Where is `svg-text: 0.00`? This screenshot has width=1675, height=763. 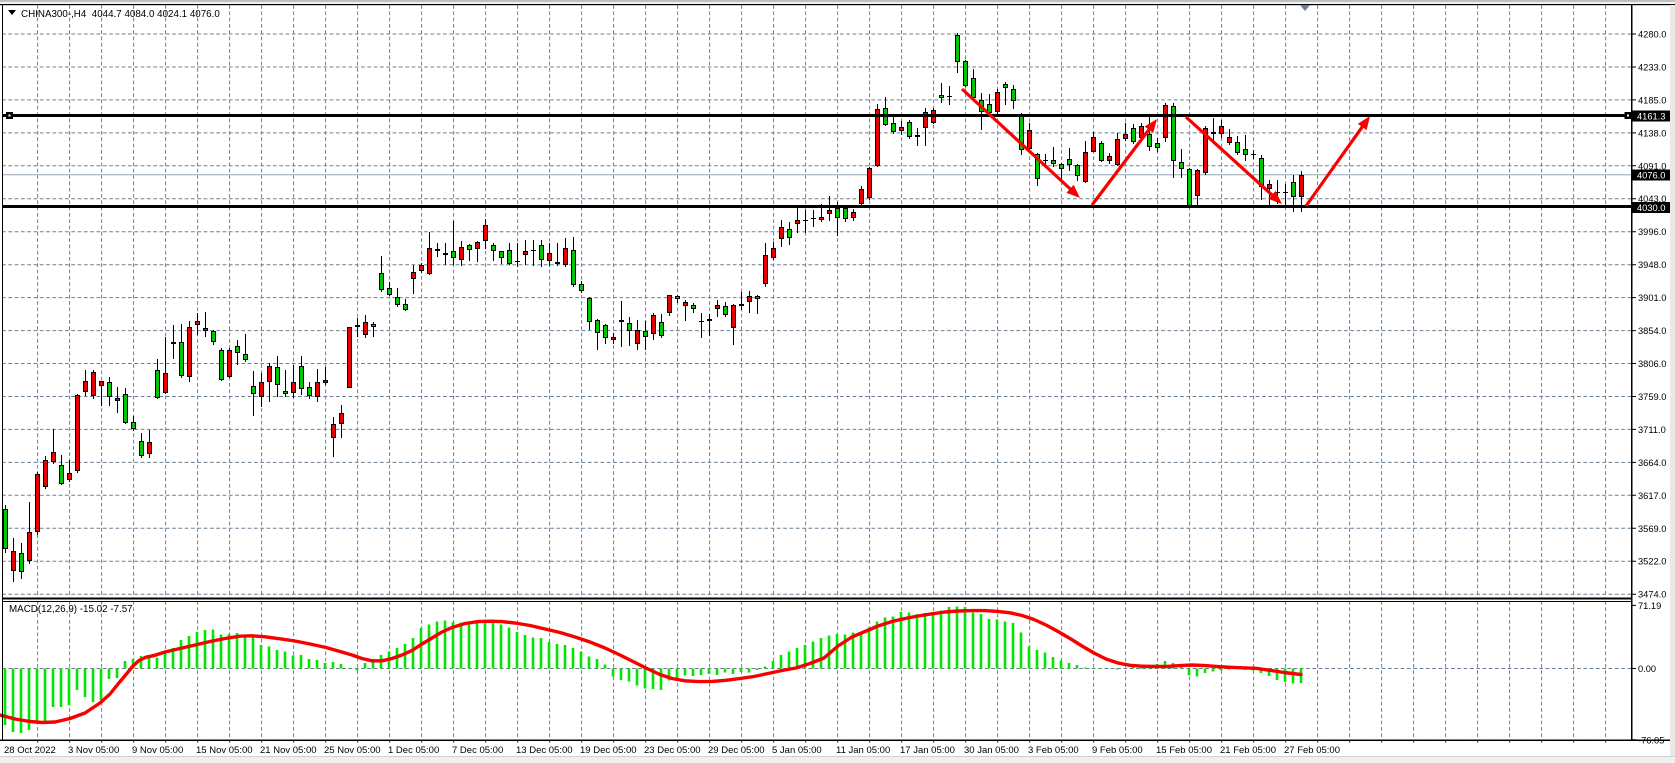 svg-text: 0.00 is located at coordinates (1647, 669).